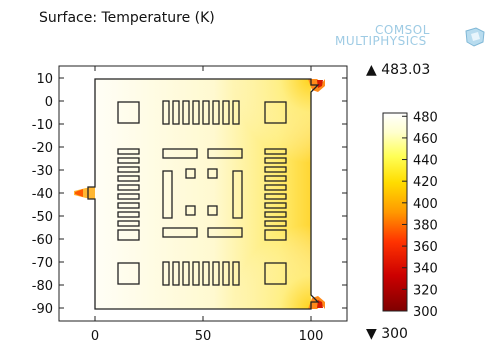 The width and height of the screenshot is (497, 348). Describe the element at coordinates (425, 182) in the screenshot. I see `colorbar-tick-label: 420` at that location.